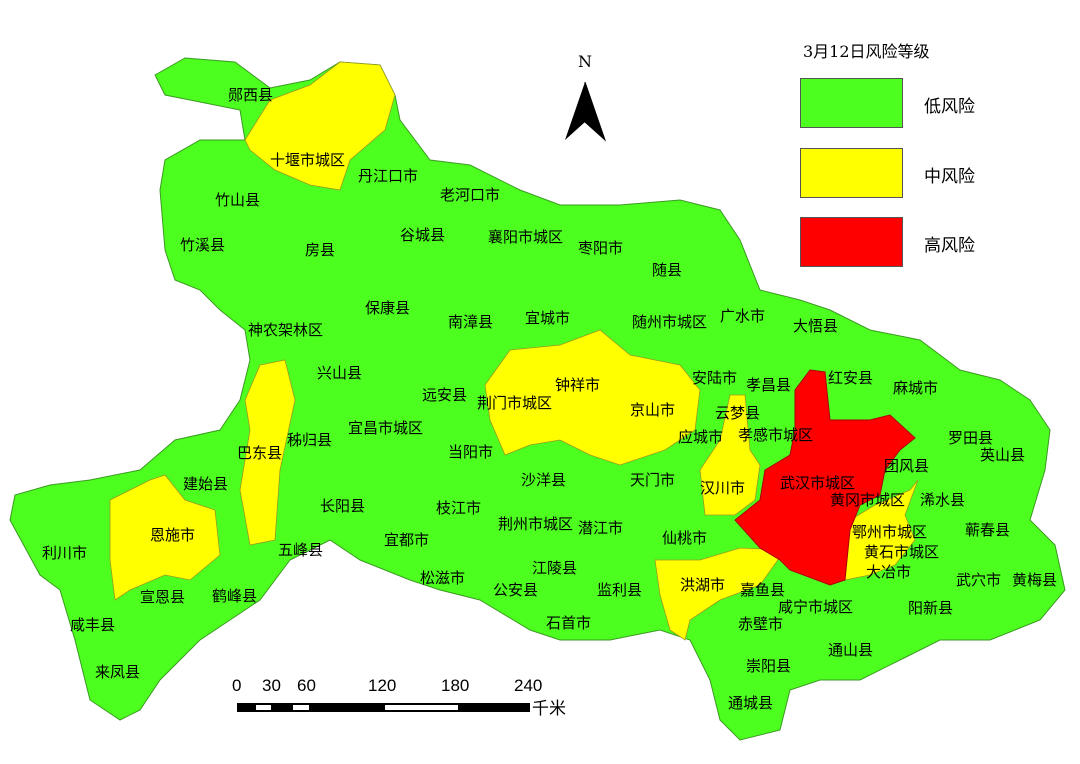 The width and height of the screenshot is (1080, 764). Describe the element at coordinates (762, 590) in the screenshot. I see `region-label: 嘉鱼县` at that location.